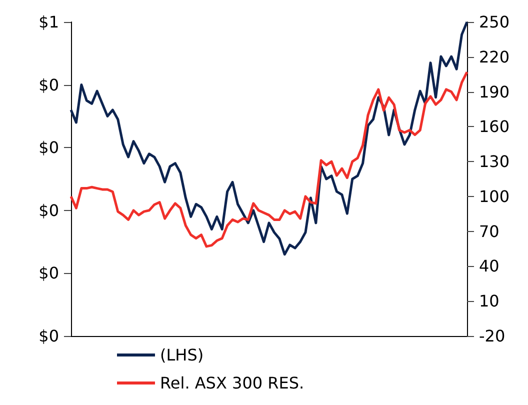 Image resolution: width=528 pixels, height=405 pixels. I want to click on y2-tick-label: 40, so click(489, 266).